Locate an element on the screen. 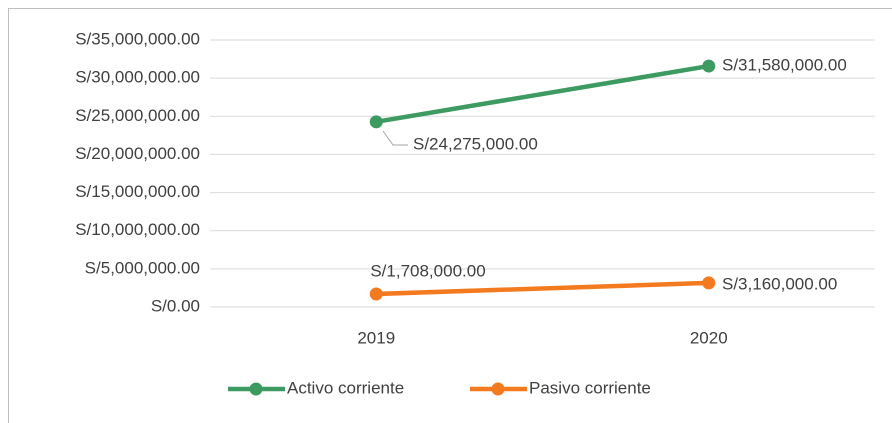  x-tick-label: 2019 is located at coordinates (376, 337).